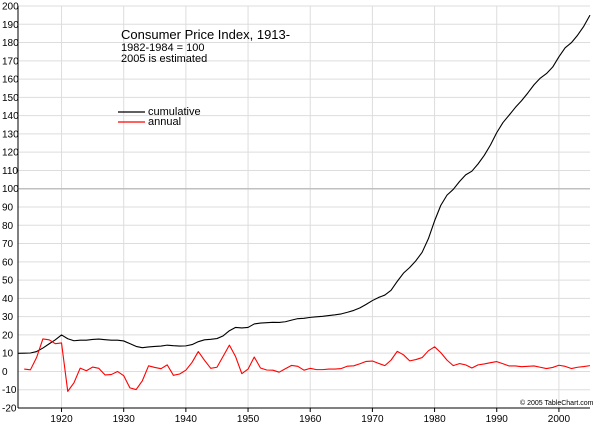  Describe the element at coordinates (163, 48) in the screenshot. I see `chart-subtitle-line-1: 1982-1984 = 100` at that location.